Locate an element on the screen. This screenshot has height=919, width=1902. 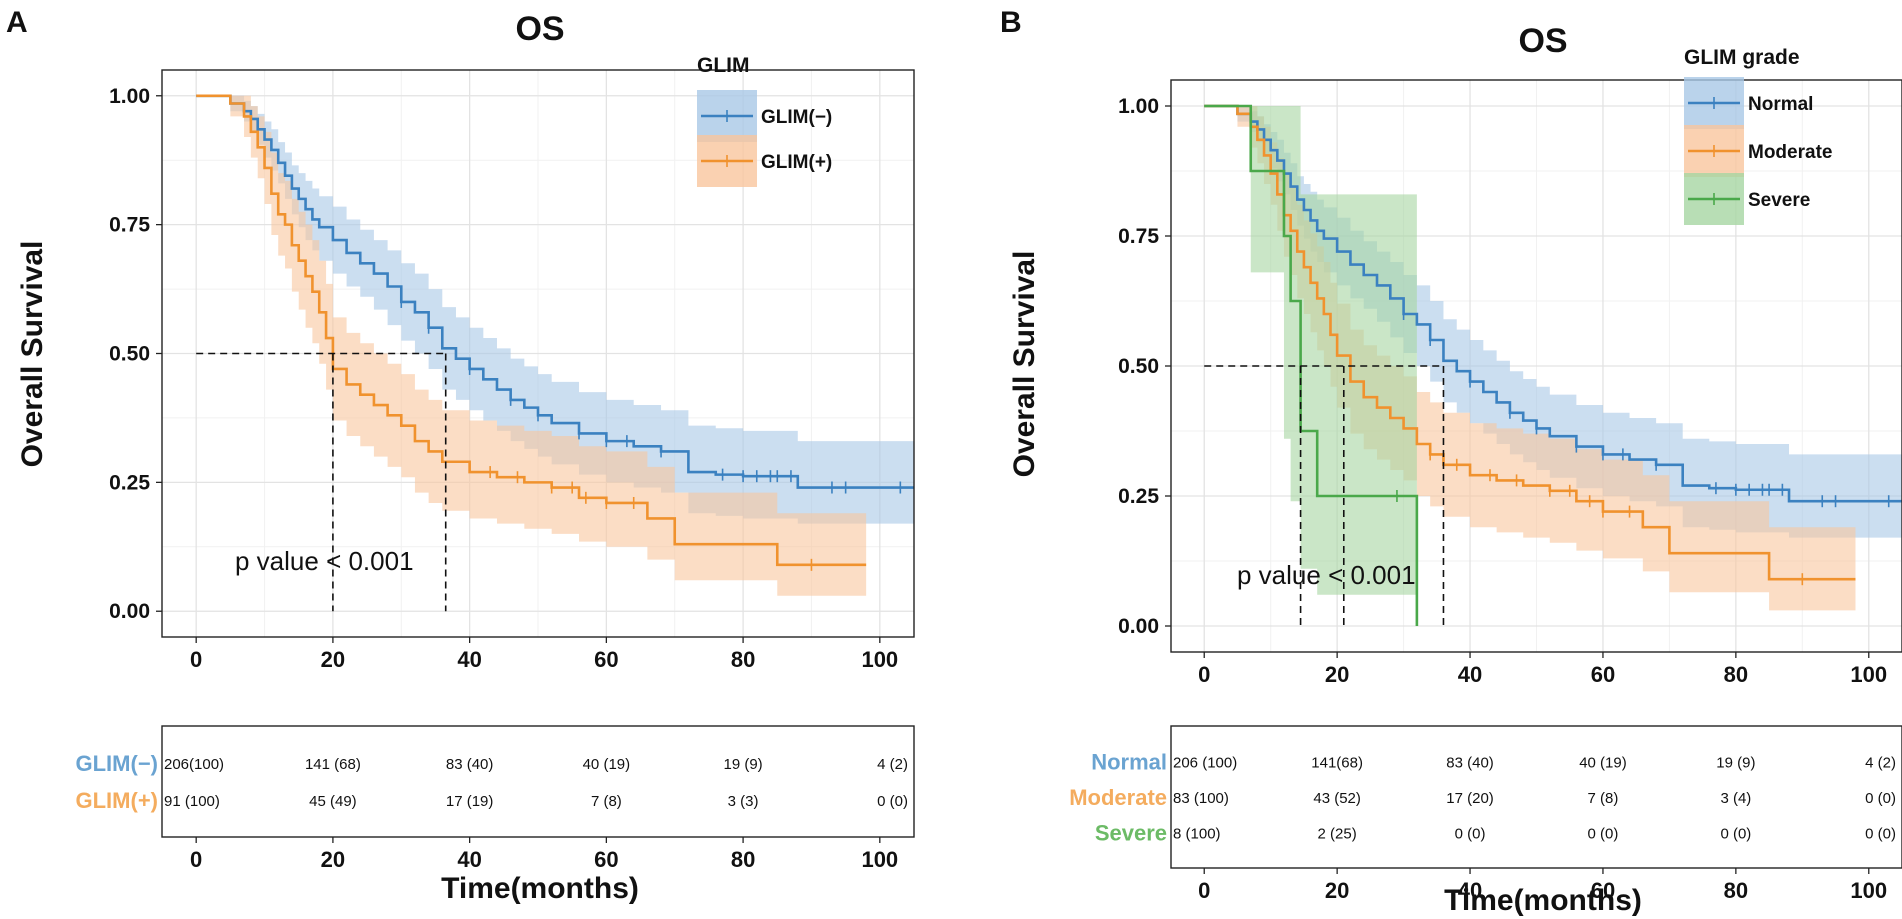
risk-table-row-label: Moderate is located at coordinates (1118, 797).